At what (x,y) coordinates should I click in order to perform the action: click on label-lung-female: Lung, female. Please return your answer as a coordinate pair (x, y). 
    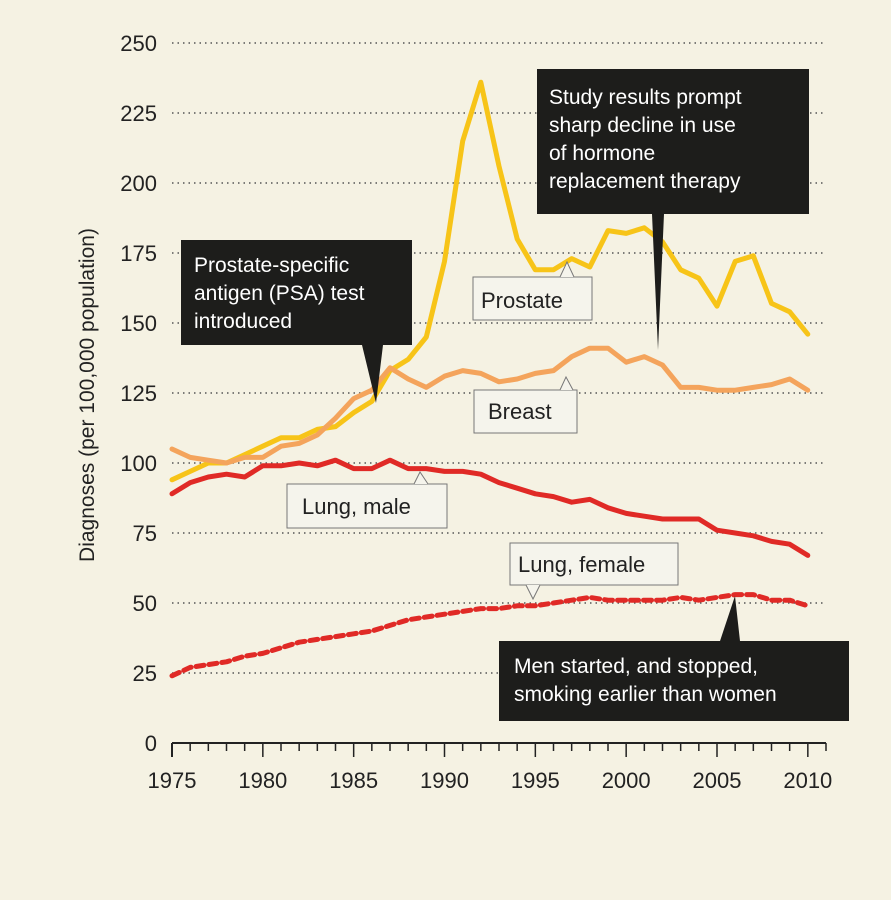
    Looking at the image, I should click on (594, 571).